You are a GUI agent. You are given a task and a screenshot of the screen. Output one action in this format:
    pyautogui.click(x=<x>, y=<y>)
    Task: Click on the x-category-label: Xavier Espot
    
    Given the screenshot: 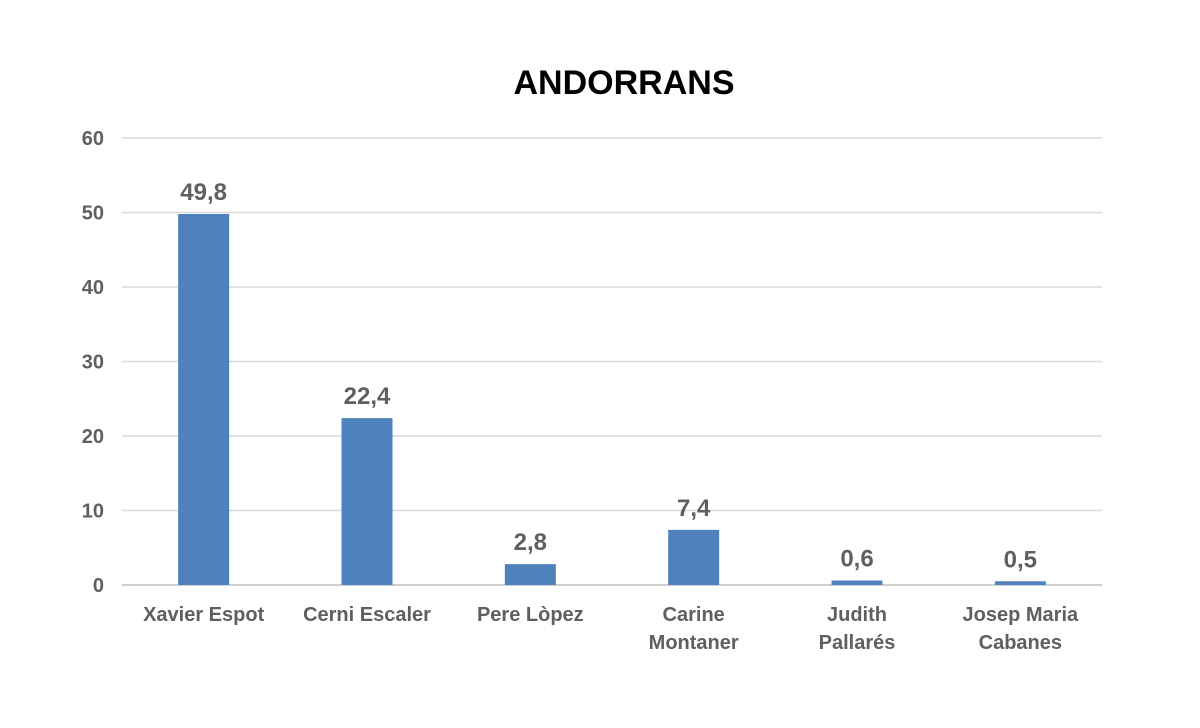 What is the action you would take?
    pyautogui.click(x=204, y=615)
    